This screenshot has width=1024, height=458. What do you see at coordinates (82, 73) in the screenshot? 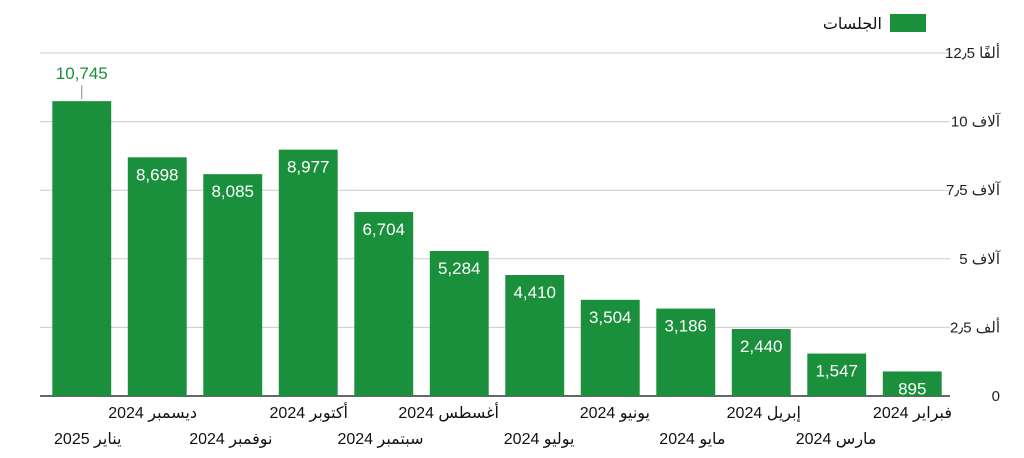
I see `data-label: 10,745` at bounding box center [82, 73].